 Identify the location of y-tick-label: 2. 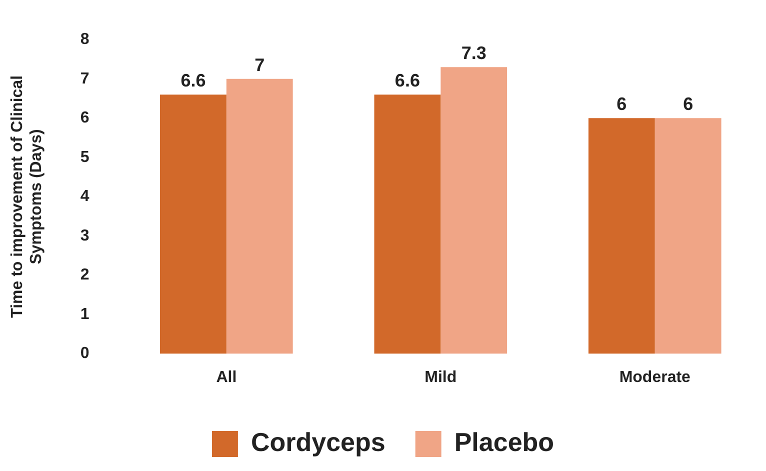
(85, 275).